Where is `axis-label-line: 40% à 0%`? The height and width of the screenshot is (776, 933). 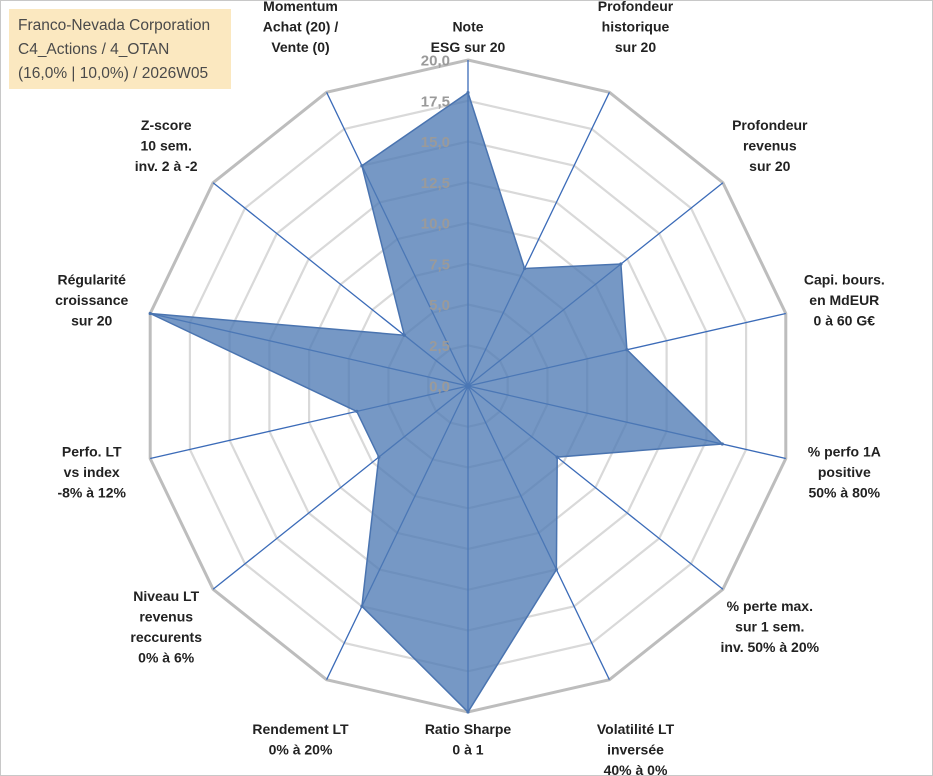
axis-label-line: 40% à 0% is located at coordinates (636, 769).